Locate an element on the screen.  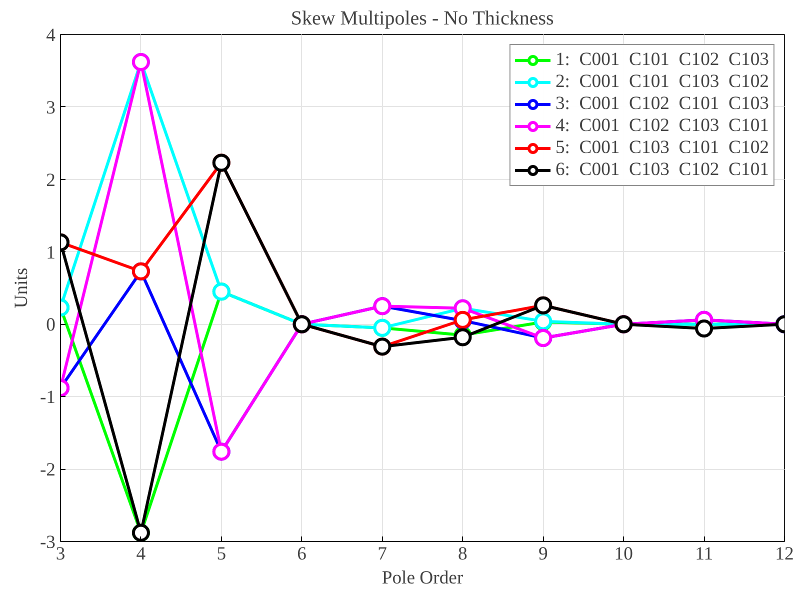
y-tick-label: -2 is located at coordinates (48, 470).